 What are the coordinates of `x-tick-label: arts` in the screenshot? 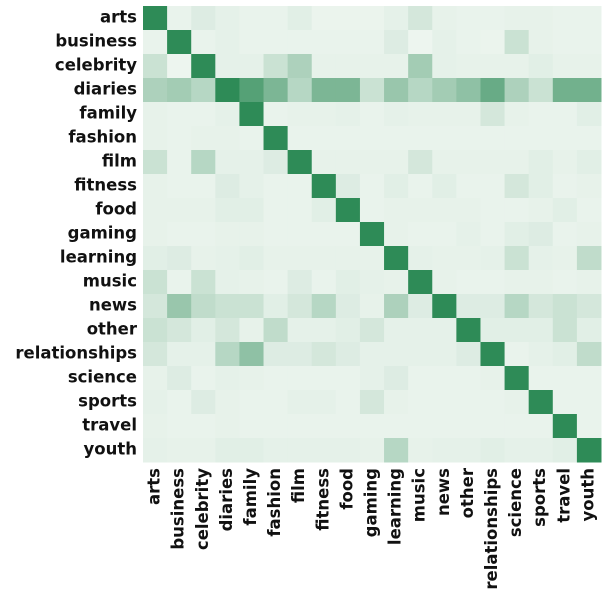 It's located at (154, 486).